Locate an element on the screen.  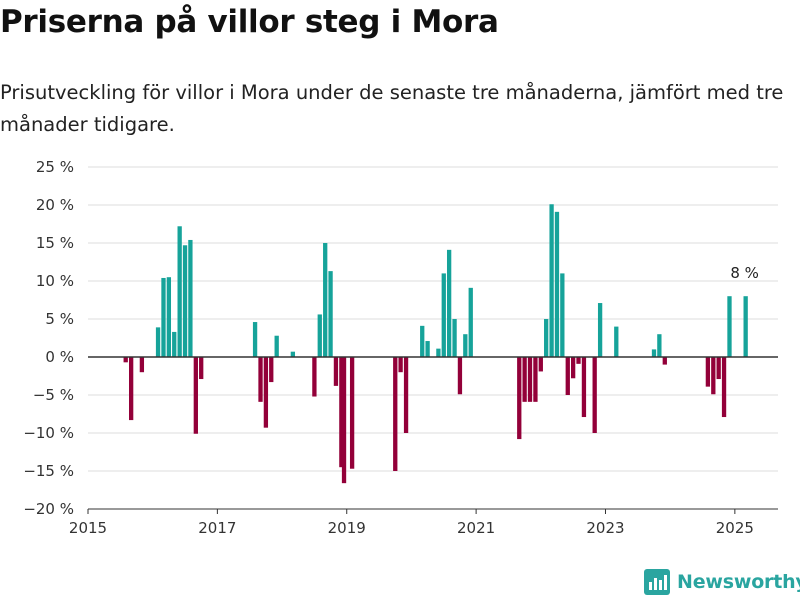
x-tick-label: 2015 is located at coordinates (88, 528).